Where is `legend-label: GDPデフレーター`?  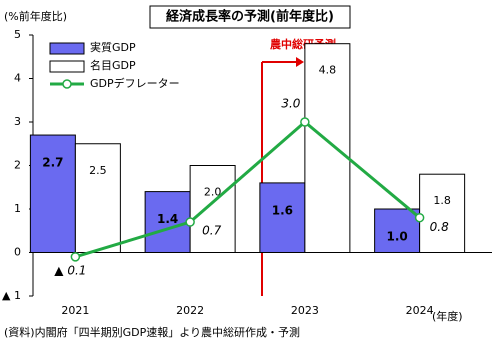
legend-label: GDPデフレーター is located at coordinates (135, 83).